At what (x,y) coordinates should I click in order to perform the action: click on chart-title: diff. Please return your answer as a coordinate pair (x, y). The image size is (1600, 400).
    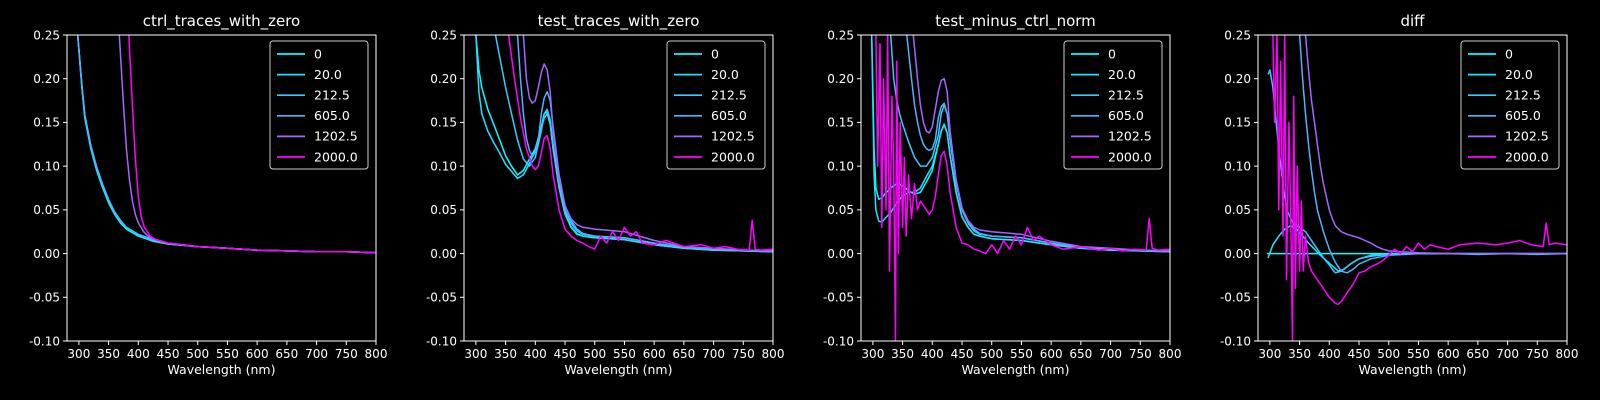
    Looking at the image, I should click on (1412, 21).